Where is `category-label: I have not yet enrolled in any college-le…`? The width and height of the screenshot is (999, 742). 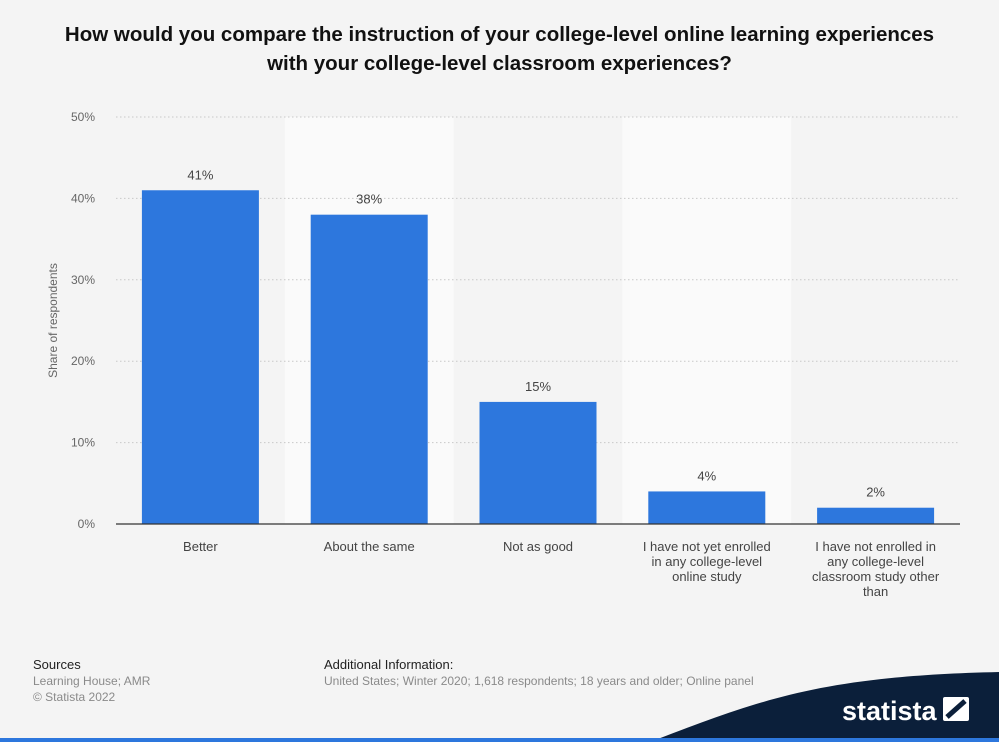
category-label: I have not yet enrolled in any college-le… is located at coordinates (707, 561).